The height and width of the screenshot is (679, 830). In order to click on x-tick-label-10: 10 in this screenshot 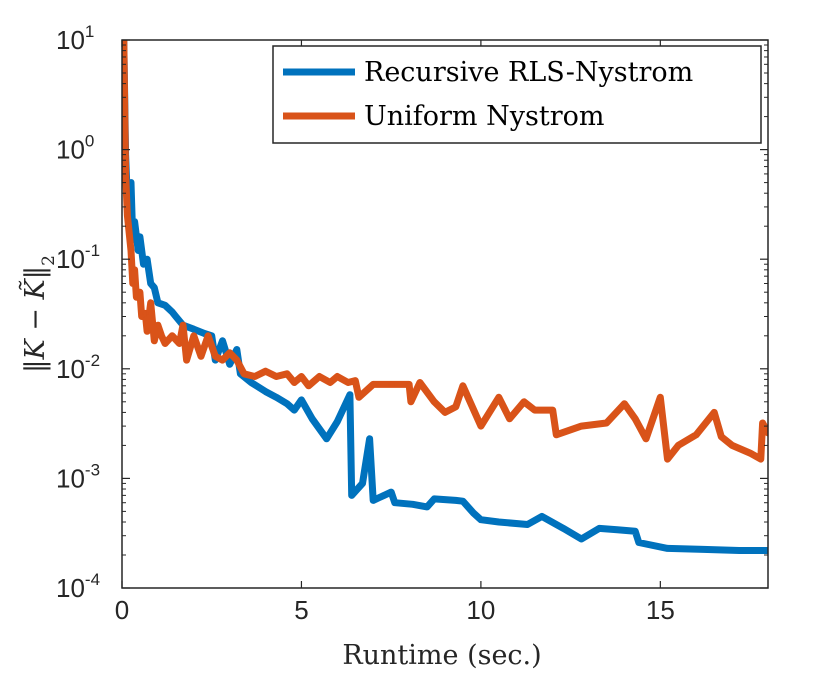, I will do `click(480, 610)`.